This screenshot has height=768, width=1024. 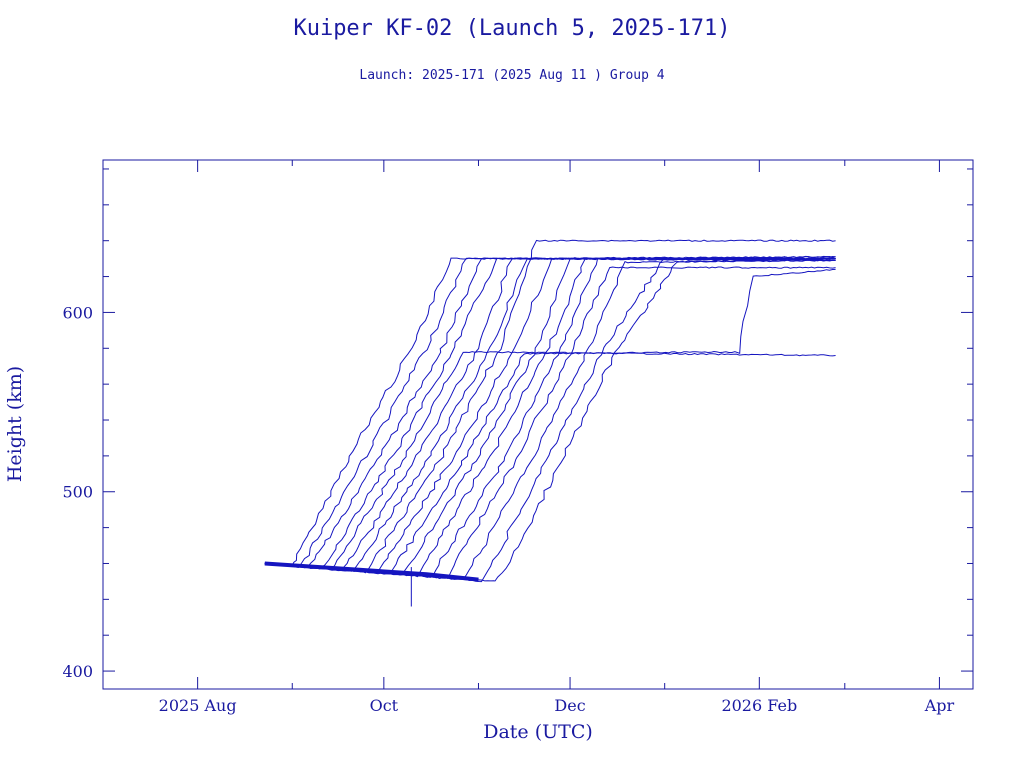 I want to click on x-axis-title: Date (UTC), so click(x=538, y=732).